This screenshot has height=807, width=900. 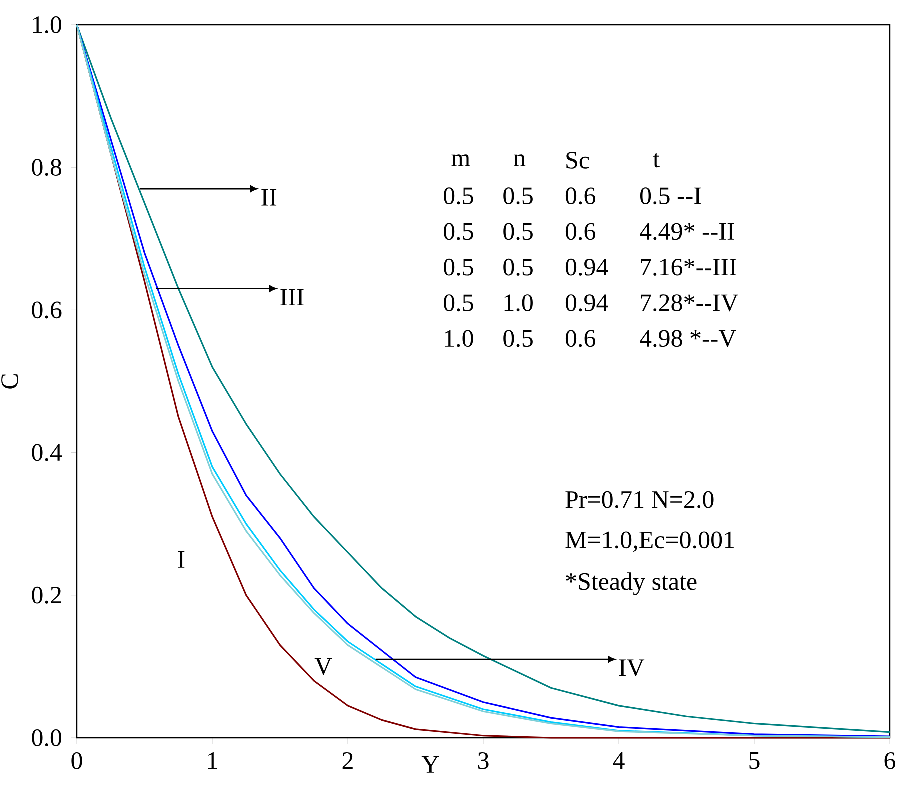 I want to click on y-tick-label: 0.8, so click(x=47, y=167).